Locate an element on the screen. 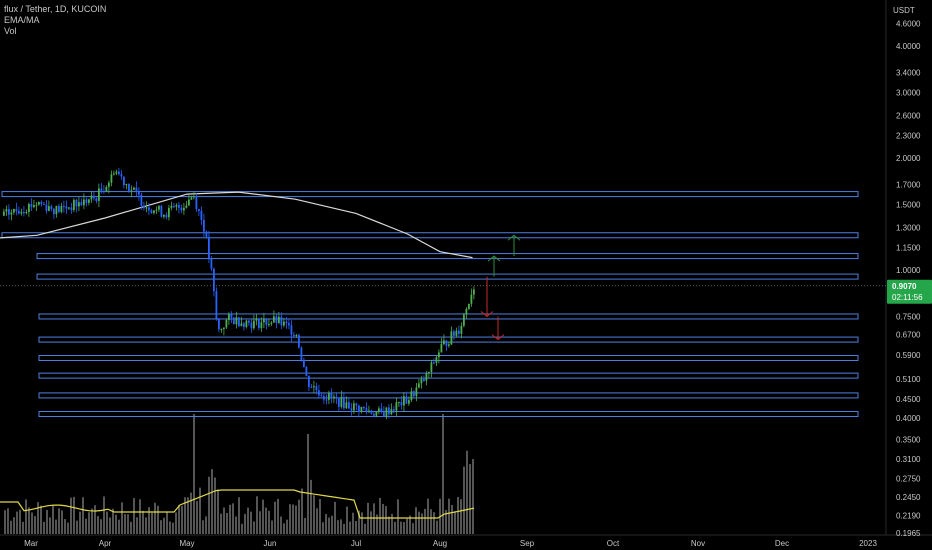  y-tick-label: 0.3100 is located at coordinates (908, 459).